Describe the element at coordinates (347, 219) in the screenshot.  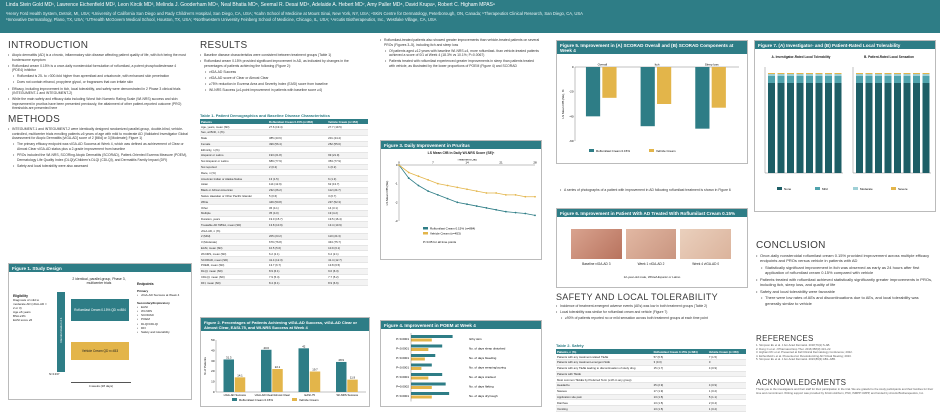
I see `table-cell: 19.5 (16.4)` at that location.